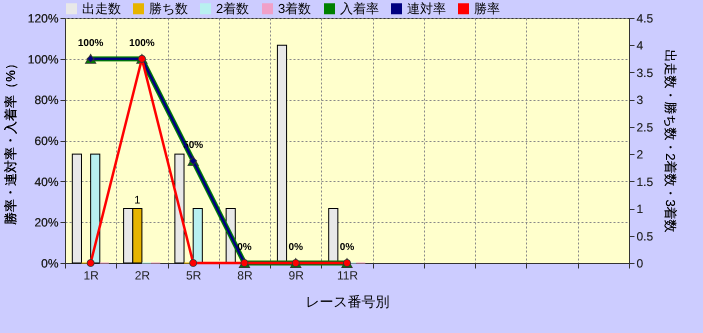  Describe the element at coordinates (46, 181) in the screenshot. I see `y-tick-label: 40%` at that location.